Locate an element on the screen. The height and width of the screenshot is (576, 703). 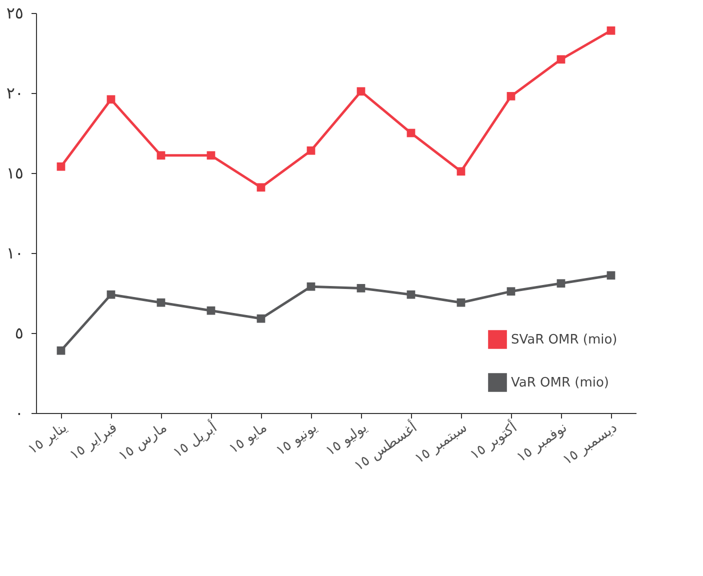
legend-label: SVaR OMR (mio) is located at coordinates (564, 340).